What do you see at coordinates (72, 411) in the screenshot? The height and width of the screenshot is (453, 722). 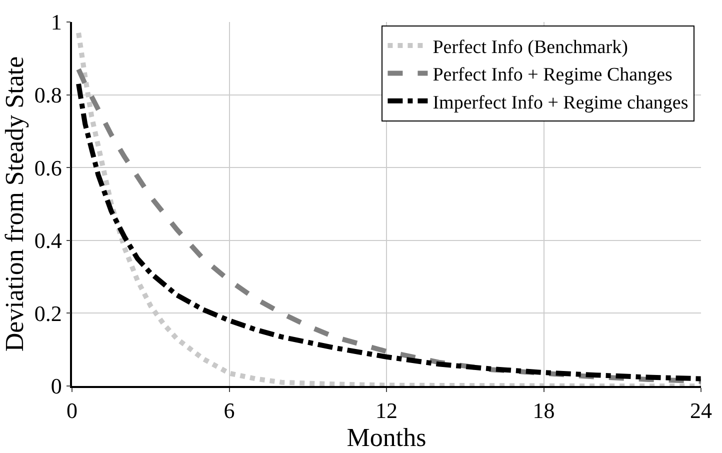 I see `x-tick-label: 0` at bounding box center [72, 411].